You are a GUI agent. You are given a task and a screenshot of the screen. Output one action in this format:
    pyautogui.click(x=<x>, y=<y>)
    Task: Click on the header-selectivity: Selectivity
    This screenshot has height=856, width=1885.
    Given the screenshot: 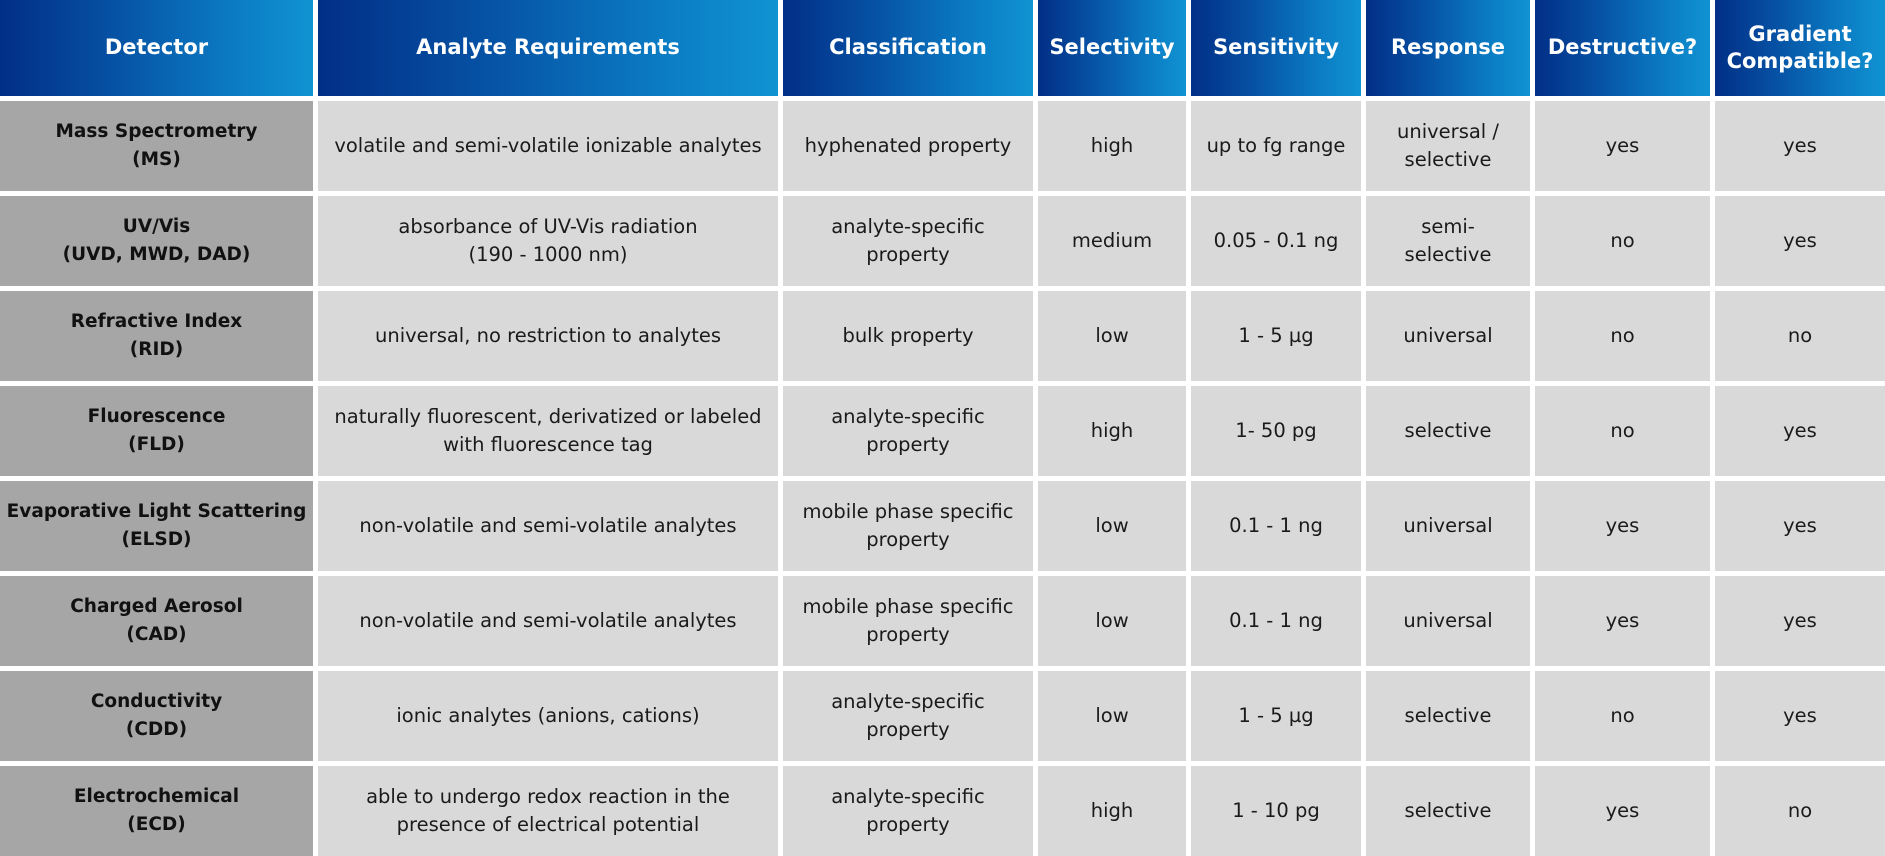 What is the action you would take?
    pyautogui.click(x=1112, y=48)
    